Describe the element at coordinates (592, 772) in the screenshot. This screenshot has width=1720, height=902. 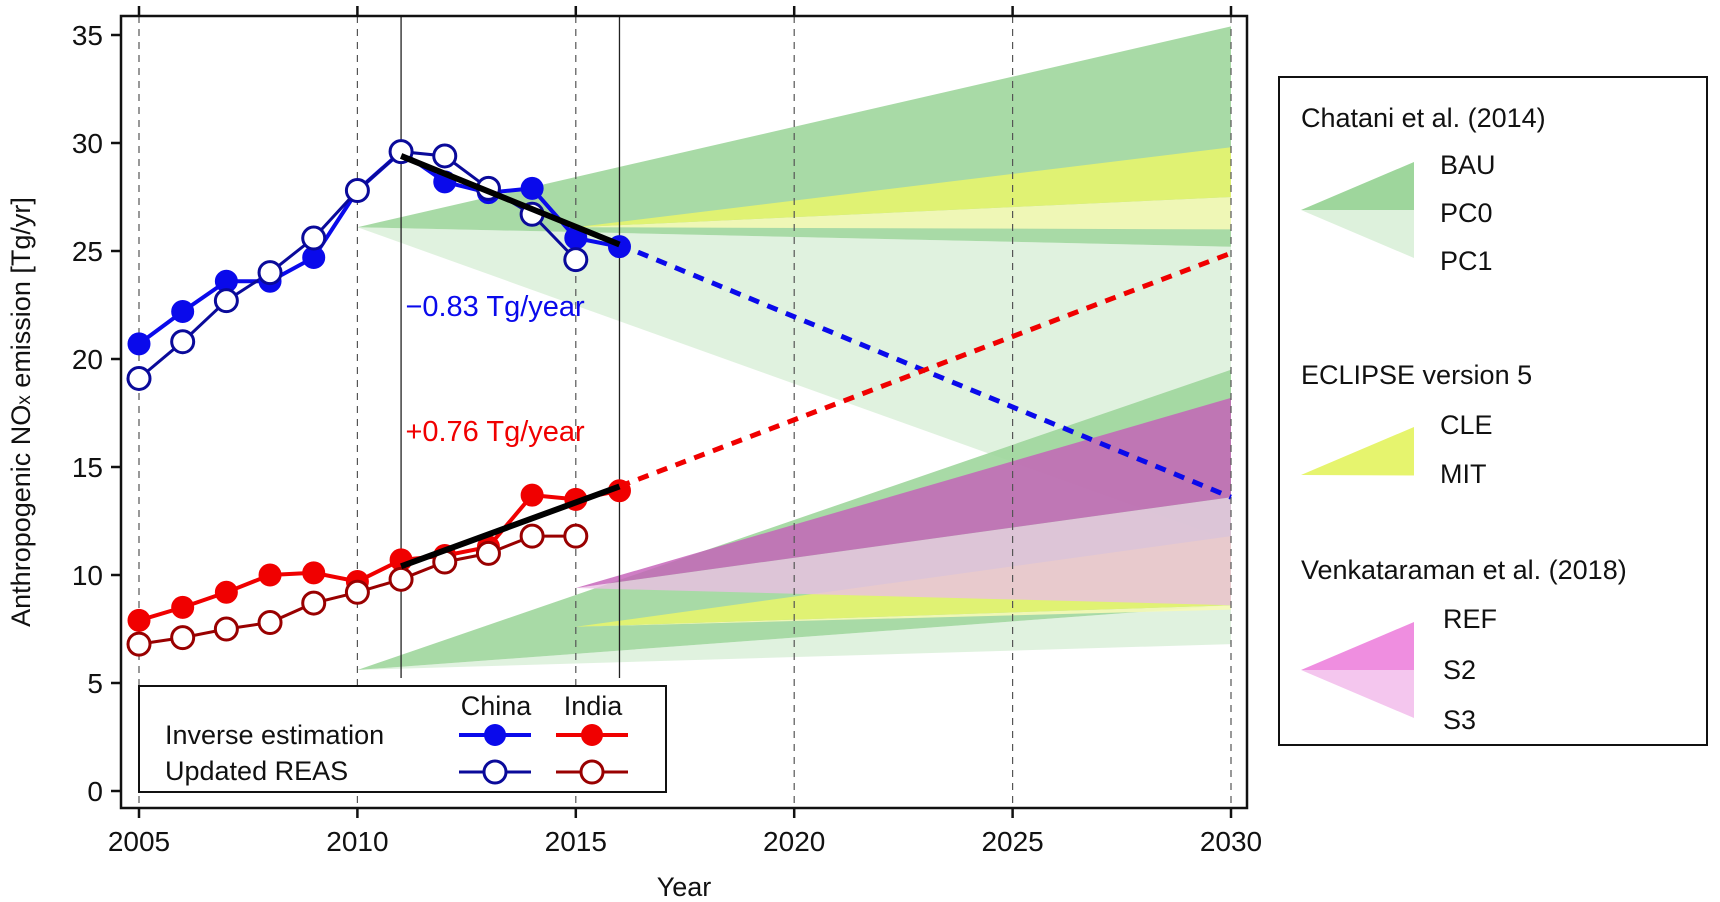
I see `legend-symbol-india-reas` at that location.